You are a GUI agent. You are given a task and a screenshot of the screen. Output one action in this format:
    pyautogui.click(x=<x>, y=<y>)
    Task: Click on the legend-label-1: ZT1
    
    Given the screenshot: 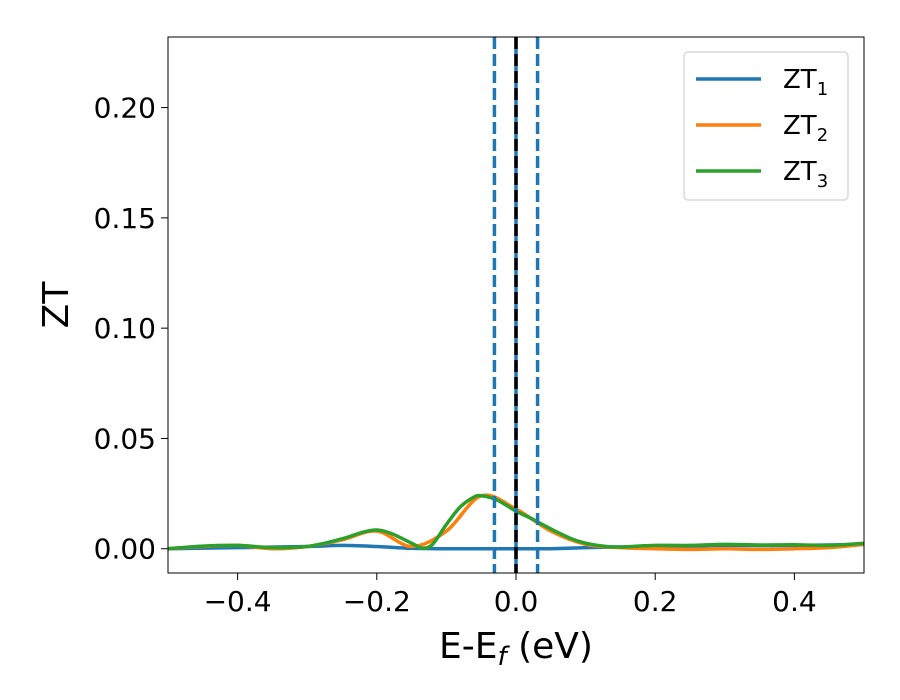 What is the action you would take?
    pyautogui.click(x=805, y=82)
    